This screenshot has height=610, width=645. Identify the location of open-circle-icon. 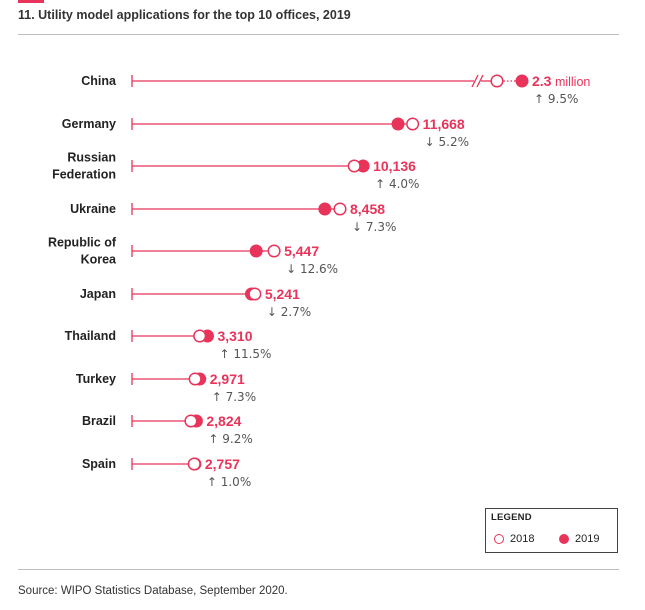
(499, 539).